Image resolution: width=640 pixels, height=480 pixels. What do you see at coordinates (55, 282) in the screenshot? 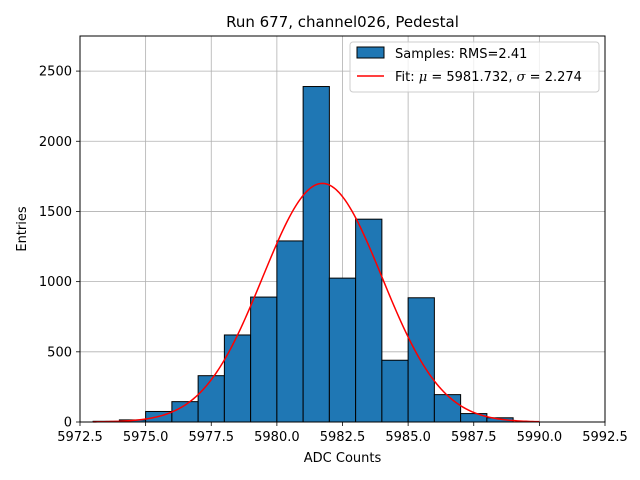
I see `y-tick-label: 1000` at bounding box center [55, 282].